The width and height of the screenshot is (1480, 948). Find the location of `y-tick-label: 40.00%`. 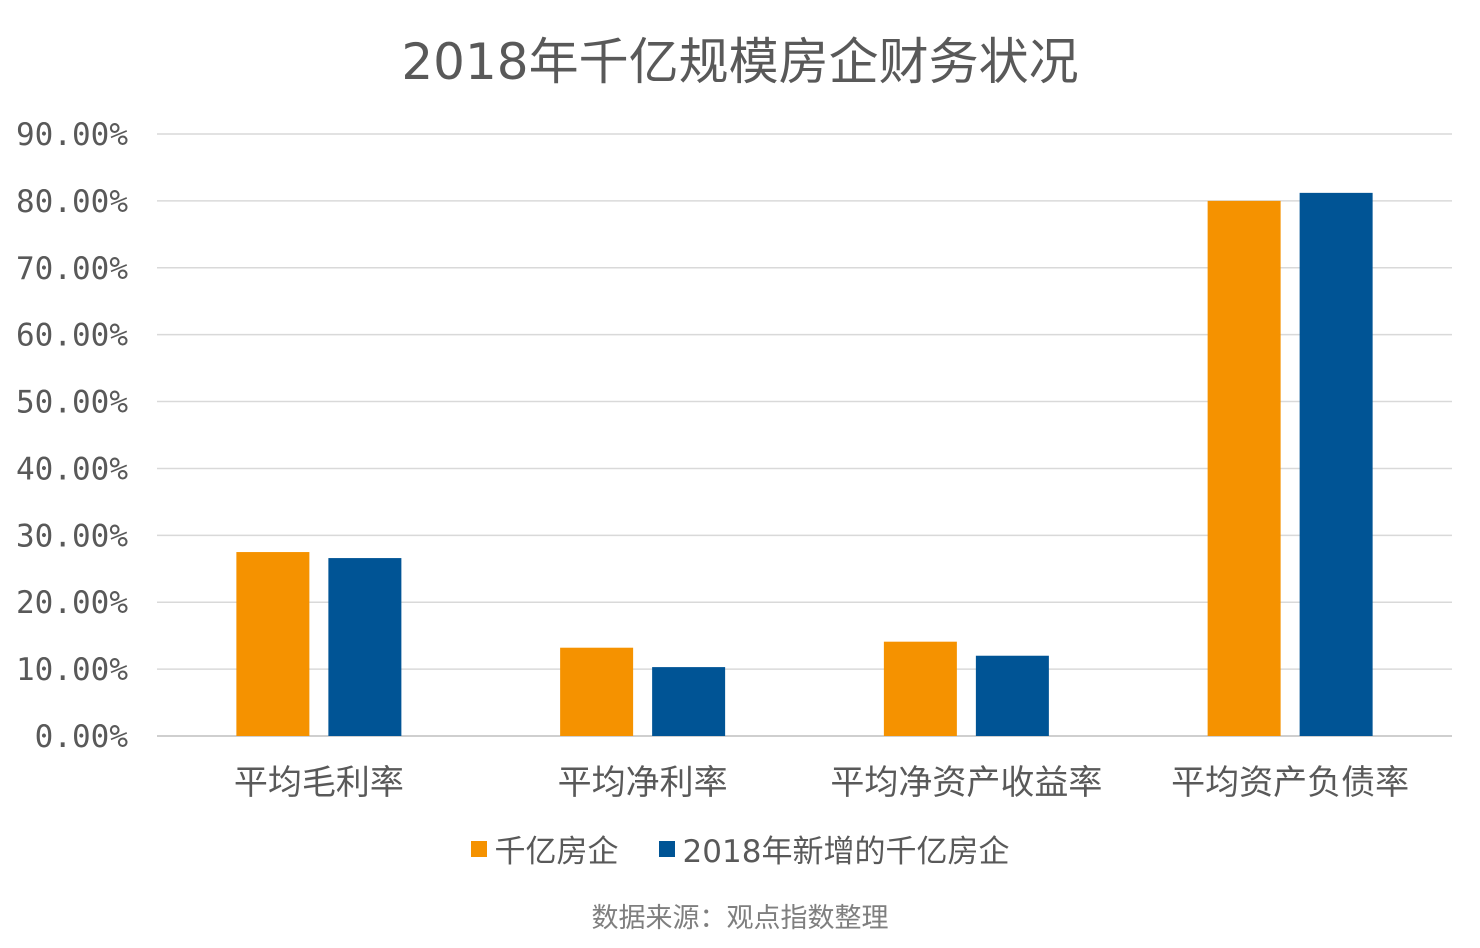

y-tick-label: 40.00% is located at coordinates (72, 469).